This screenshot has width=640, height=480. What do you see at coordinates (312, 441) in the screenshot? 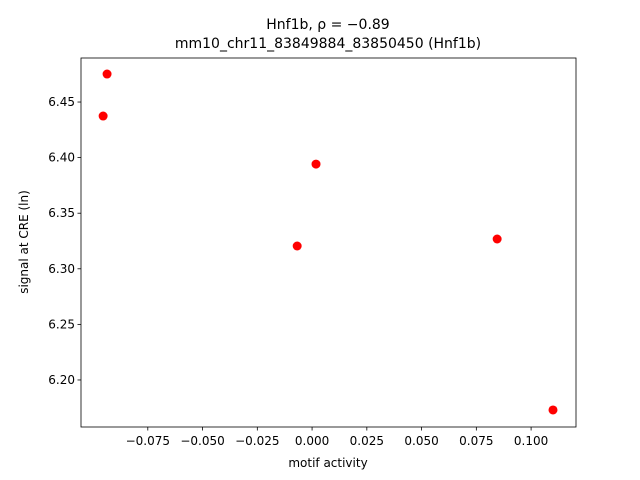
I see `x-tick-label: 0.000` at bounding box center [312, 441].